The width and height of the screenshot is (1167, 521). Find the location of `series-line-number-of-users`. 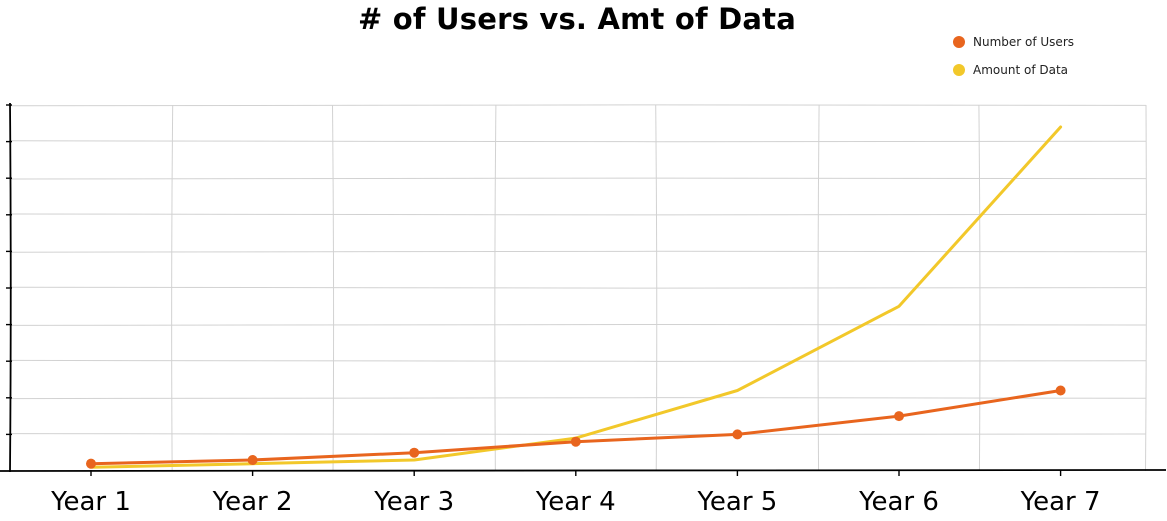

series-line-number-of-users is located at coordinates (576, 427).